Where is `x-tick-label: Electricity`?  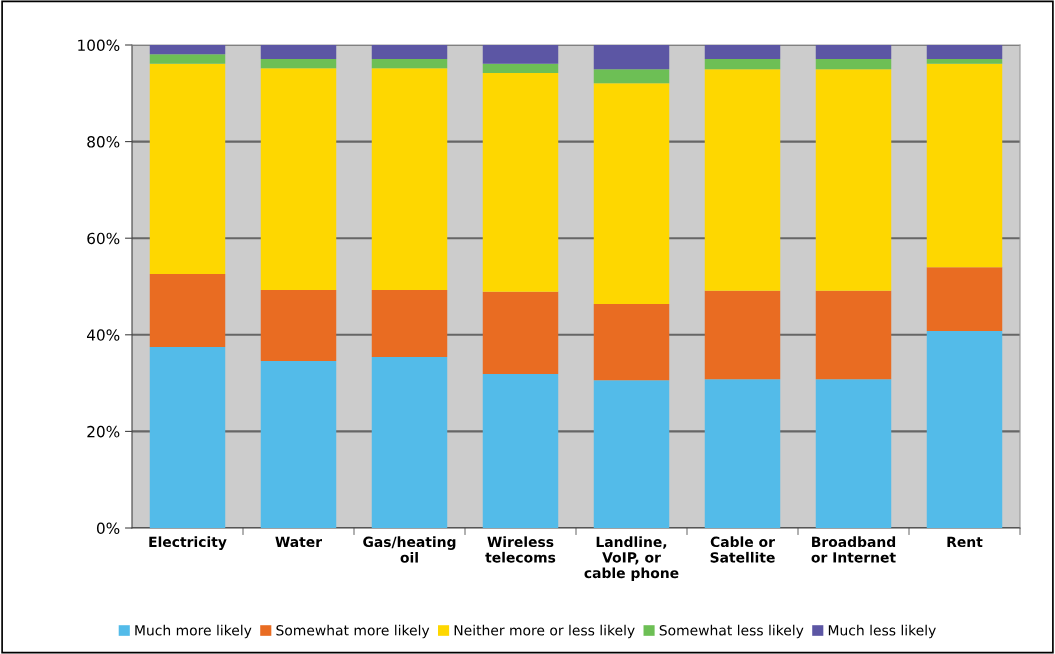
x-tick-label: Electricity is located at coordinates (188, 543).